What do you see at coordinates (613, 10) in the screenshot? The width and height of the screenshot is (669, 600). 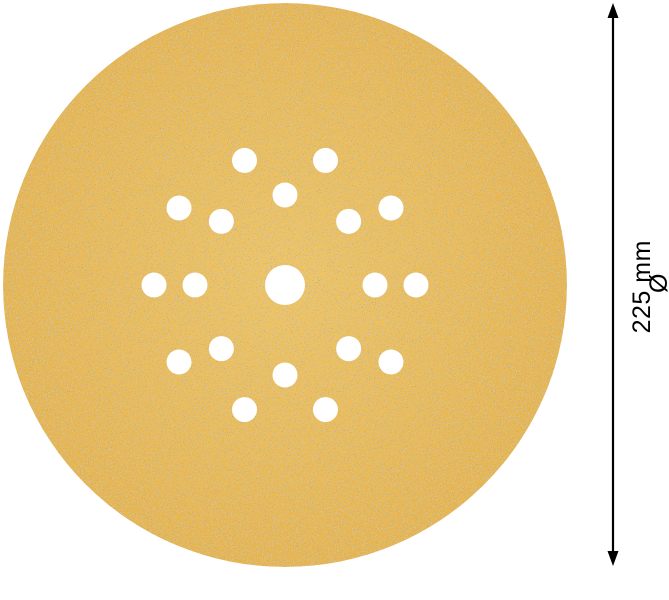 I see `arrowhead-up-icon` at bounding box center [613, 10].